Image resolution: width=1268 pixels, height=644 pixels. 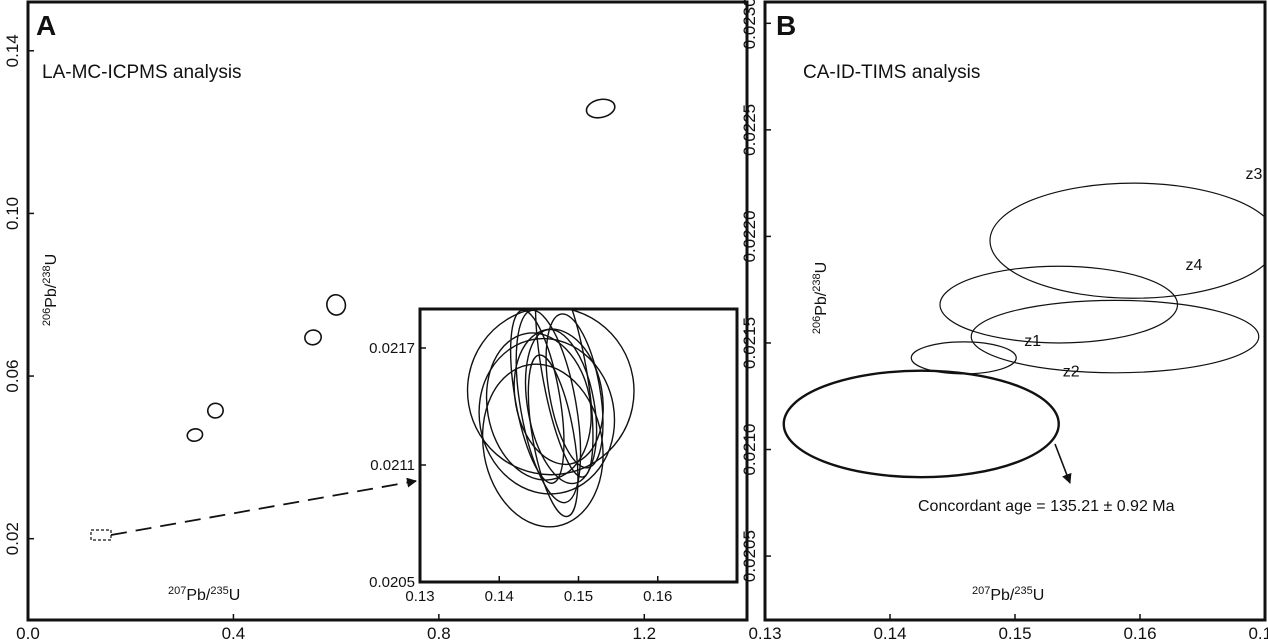 What do you see at coordinates (749, 236) in the screenshot?
I see `y-tick-label: 0.0220` at bounding box center [749, 236].